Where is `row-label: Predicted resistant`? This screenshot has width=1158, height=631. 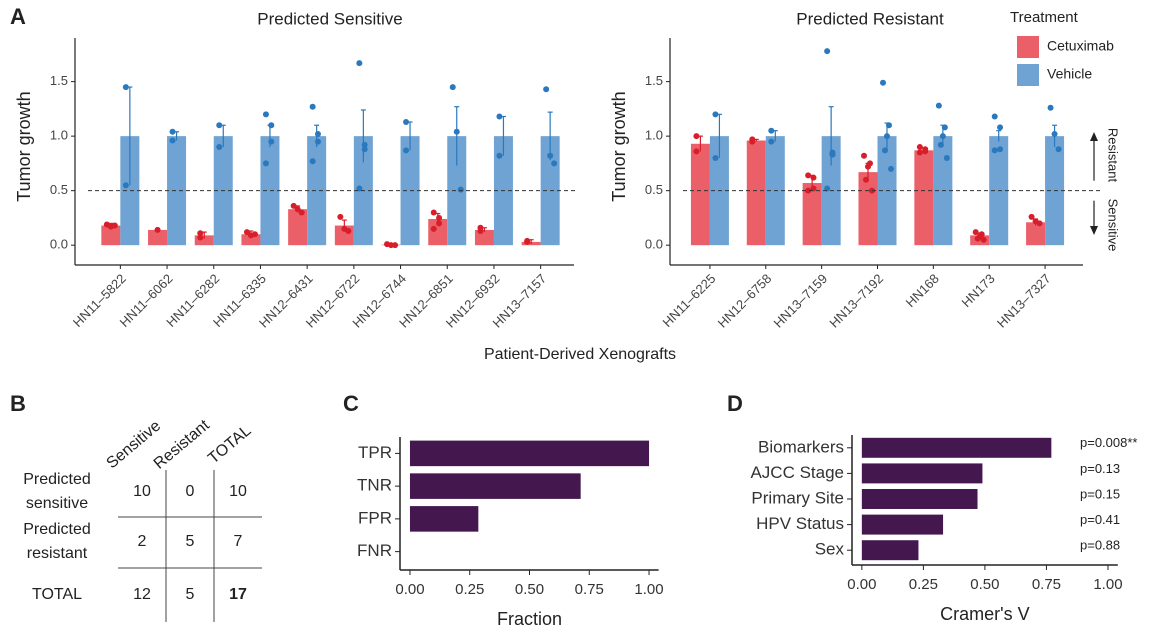
row-label: Predicted resistant is located at coordinates (57, 541).